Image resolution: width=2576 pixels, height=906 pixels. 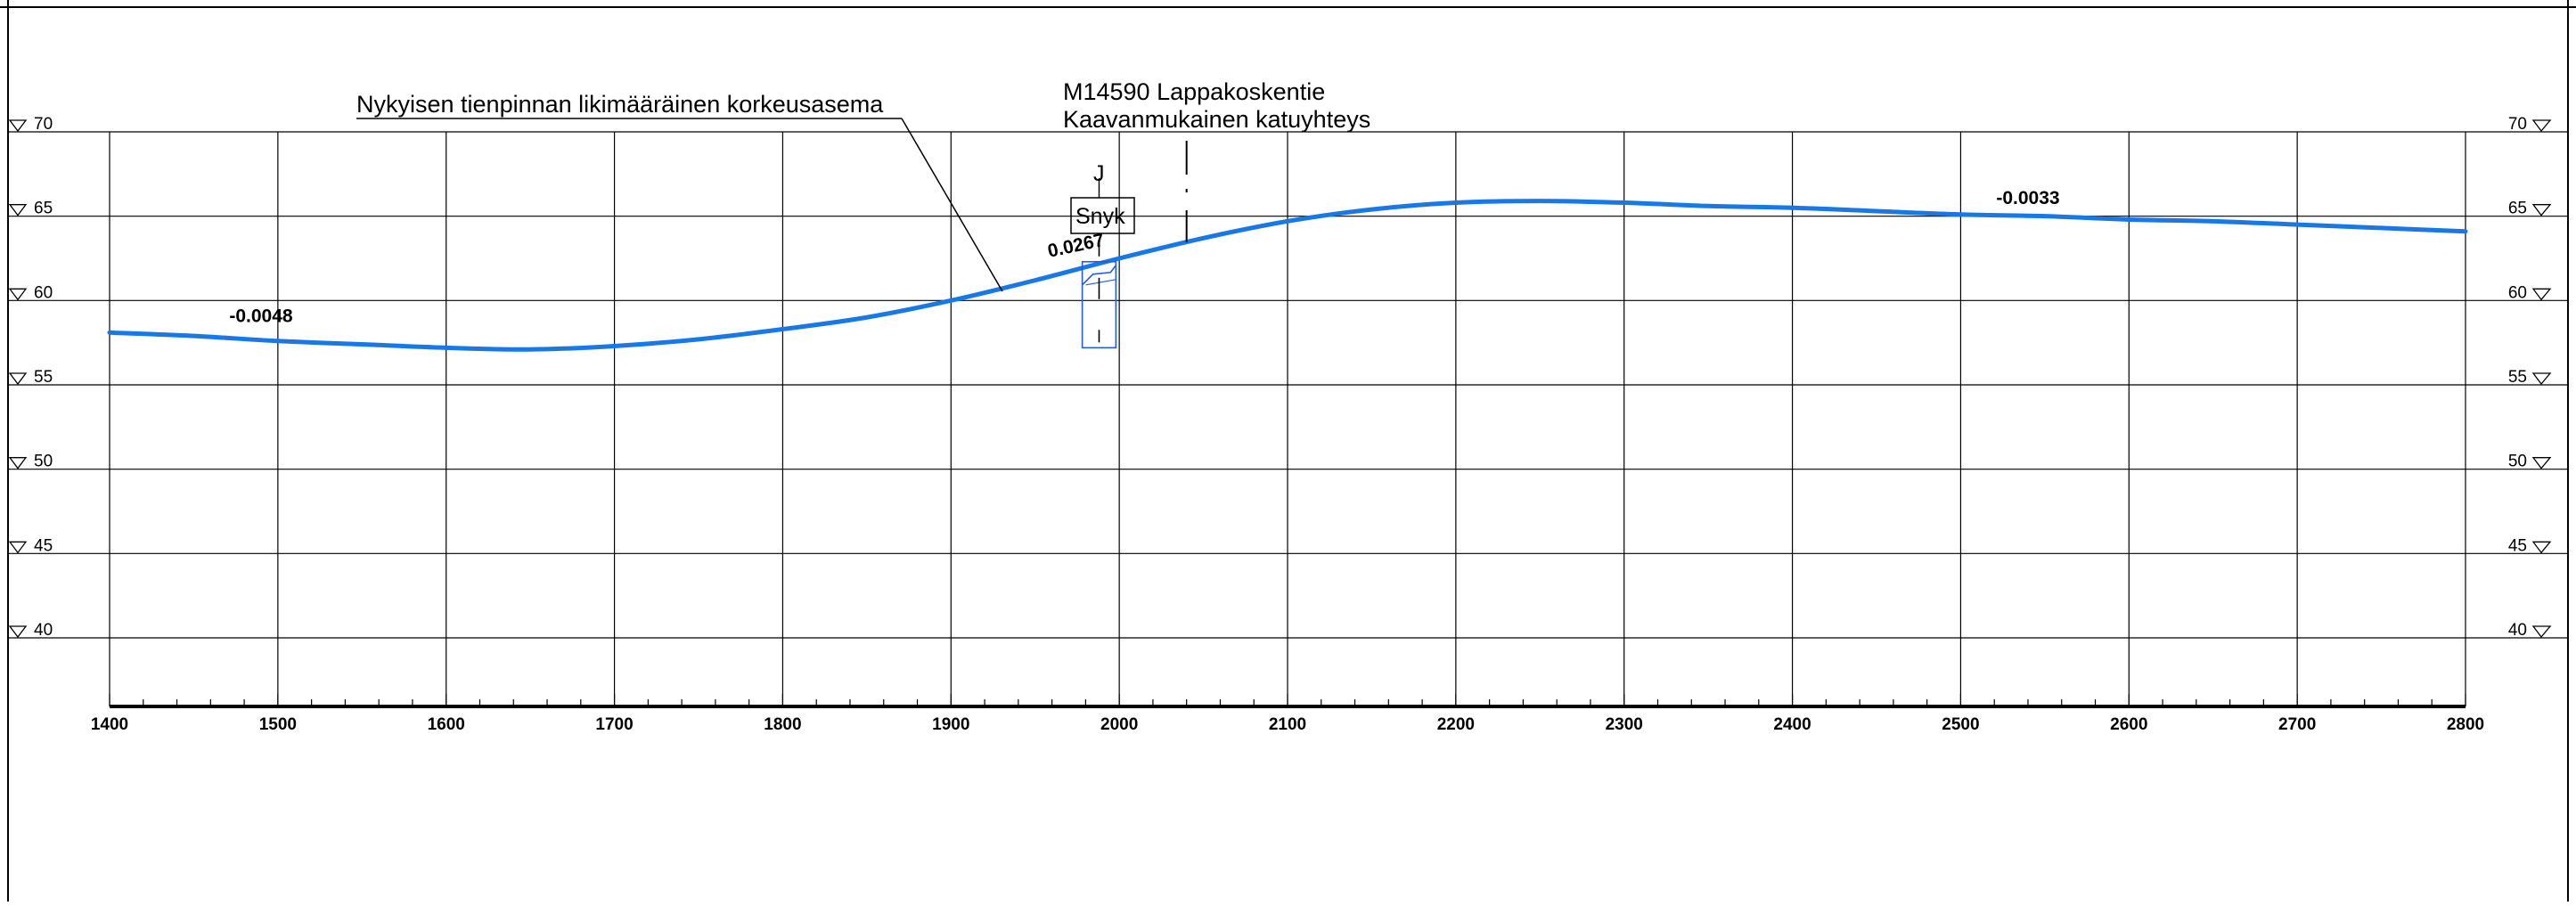 I want to click on elev-label-right: 70, so click(x=2517, y=125).